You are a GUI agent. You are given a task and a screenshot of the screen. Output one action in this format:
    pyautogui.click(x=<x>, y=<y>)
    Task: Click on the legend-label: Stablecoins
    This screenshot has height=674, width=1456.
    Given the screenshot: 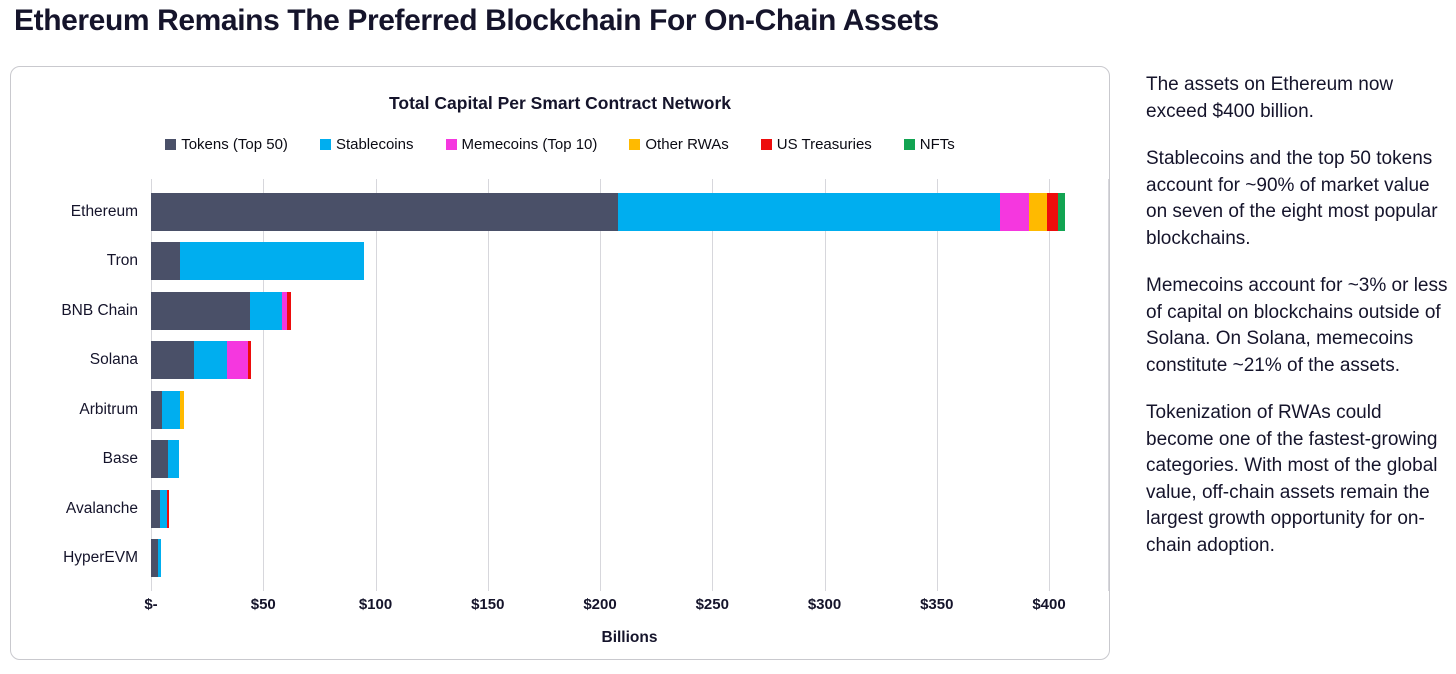 What is the action you would take?
    pyautogui.click(x=374, y=144)
    